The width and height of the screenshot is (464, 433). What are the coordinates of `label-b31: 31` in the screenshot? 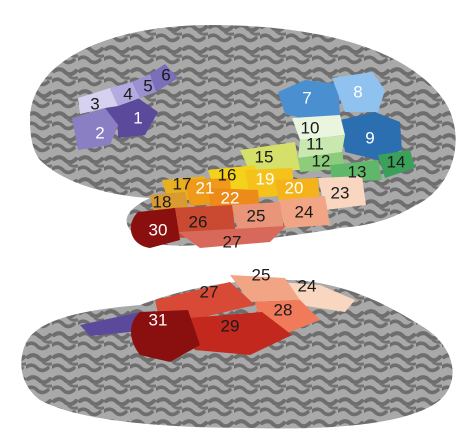 It's located at (158, 320).